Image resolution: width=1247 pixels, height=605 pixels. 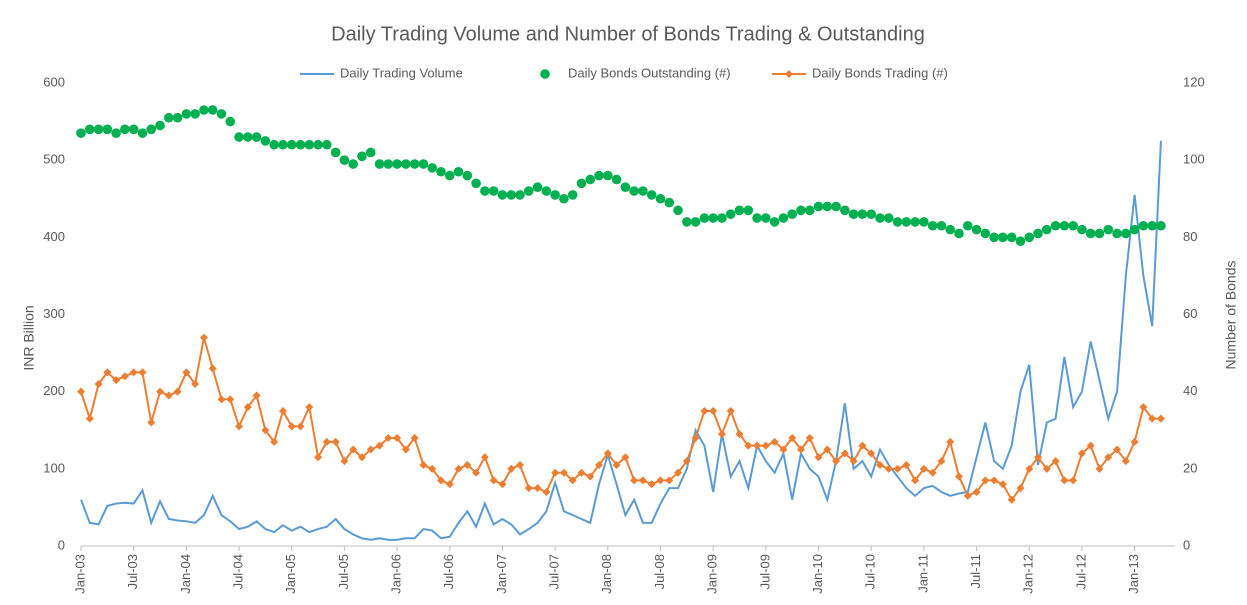 I want to click on legend-label: Daily Trading Volume, so click(x=401, y=72).